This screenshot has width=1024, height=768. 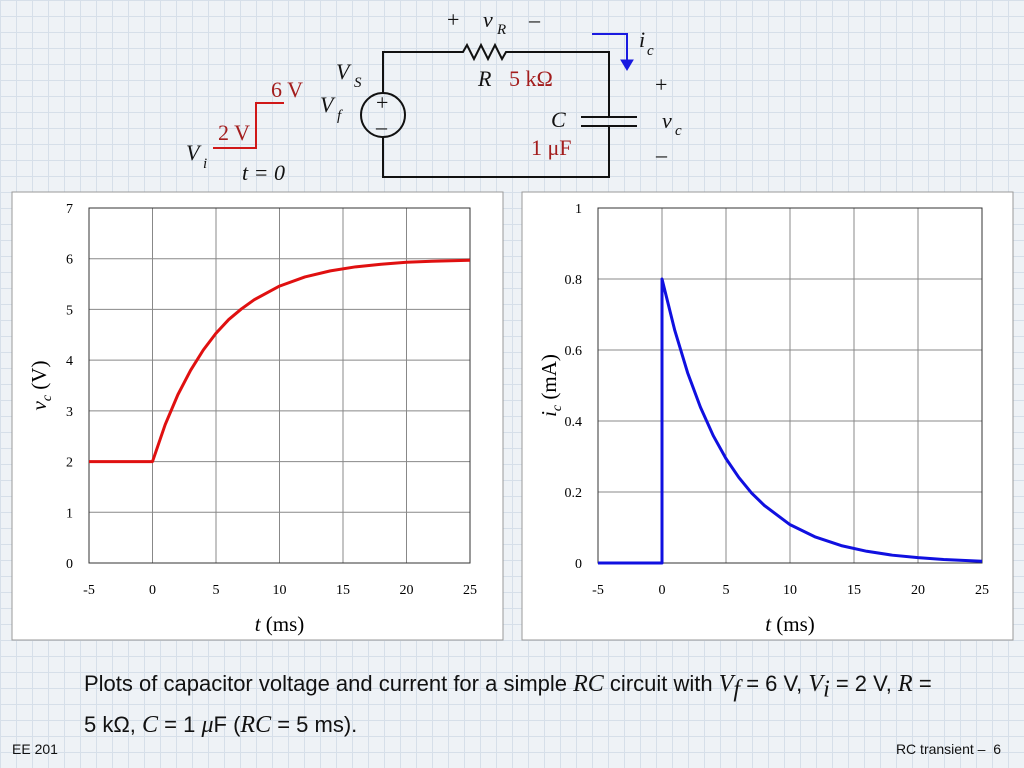 I want to click on y-axis-label-part: v, so click(x=39, y=405).